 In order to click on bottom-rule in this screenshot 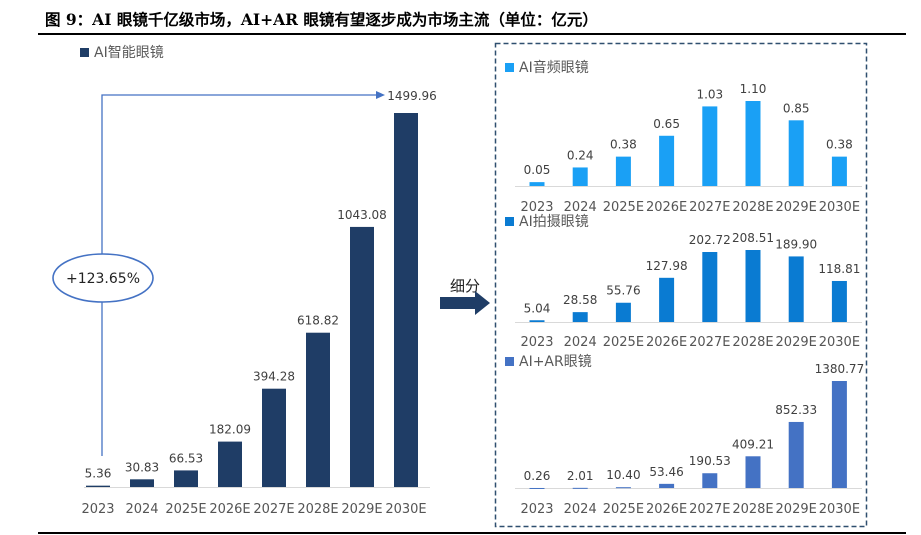, I will do `click(472, 533)`.